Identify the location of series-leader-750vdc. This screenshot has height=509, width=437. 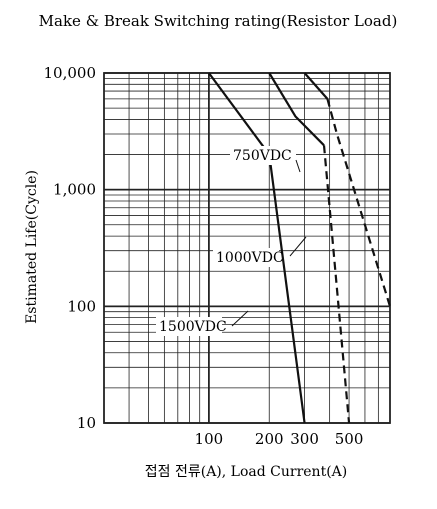
(298, 166).